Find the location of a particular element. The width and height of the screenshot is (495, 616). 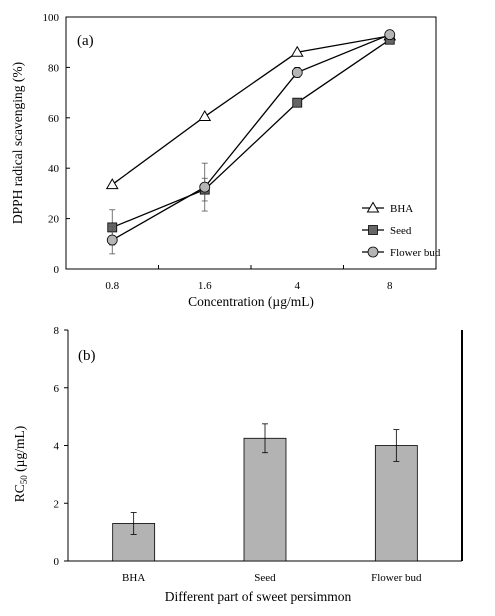

panel-b-y-tick-label: 4 is located at coordinates (57, 447).